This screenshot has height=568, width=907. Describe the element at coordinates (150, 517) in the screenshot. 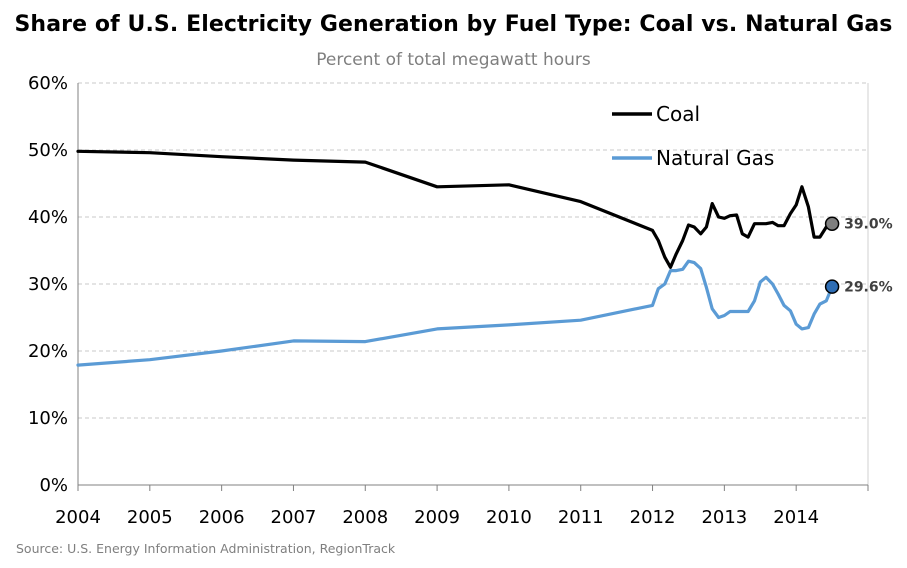

I see `x-tick-label: 2005` at that location.